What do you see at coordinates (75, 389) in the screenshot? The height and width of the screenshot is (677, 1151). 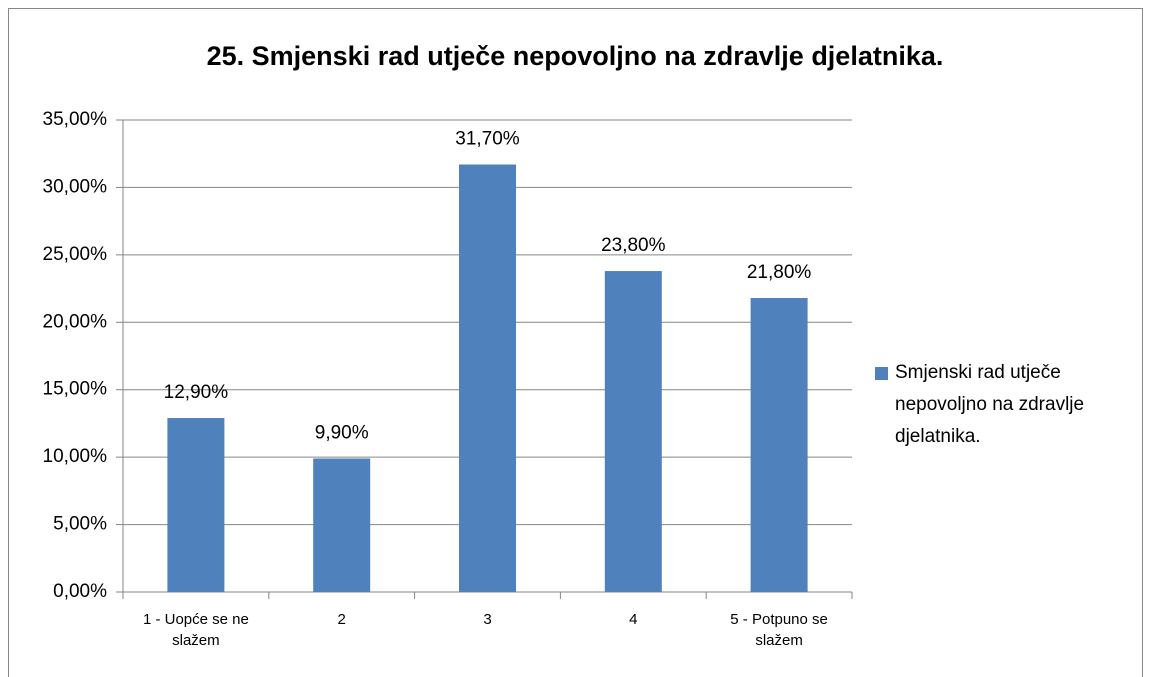 I see `y-tick-label: 15,00%` at bounding box center [75, 389].